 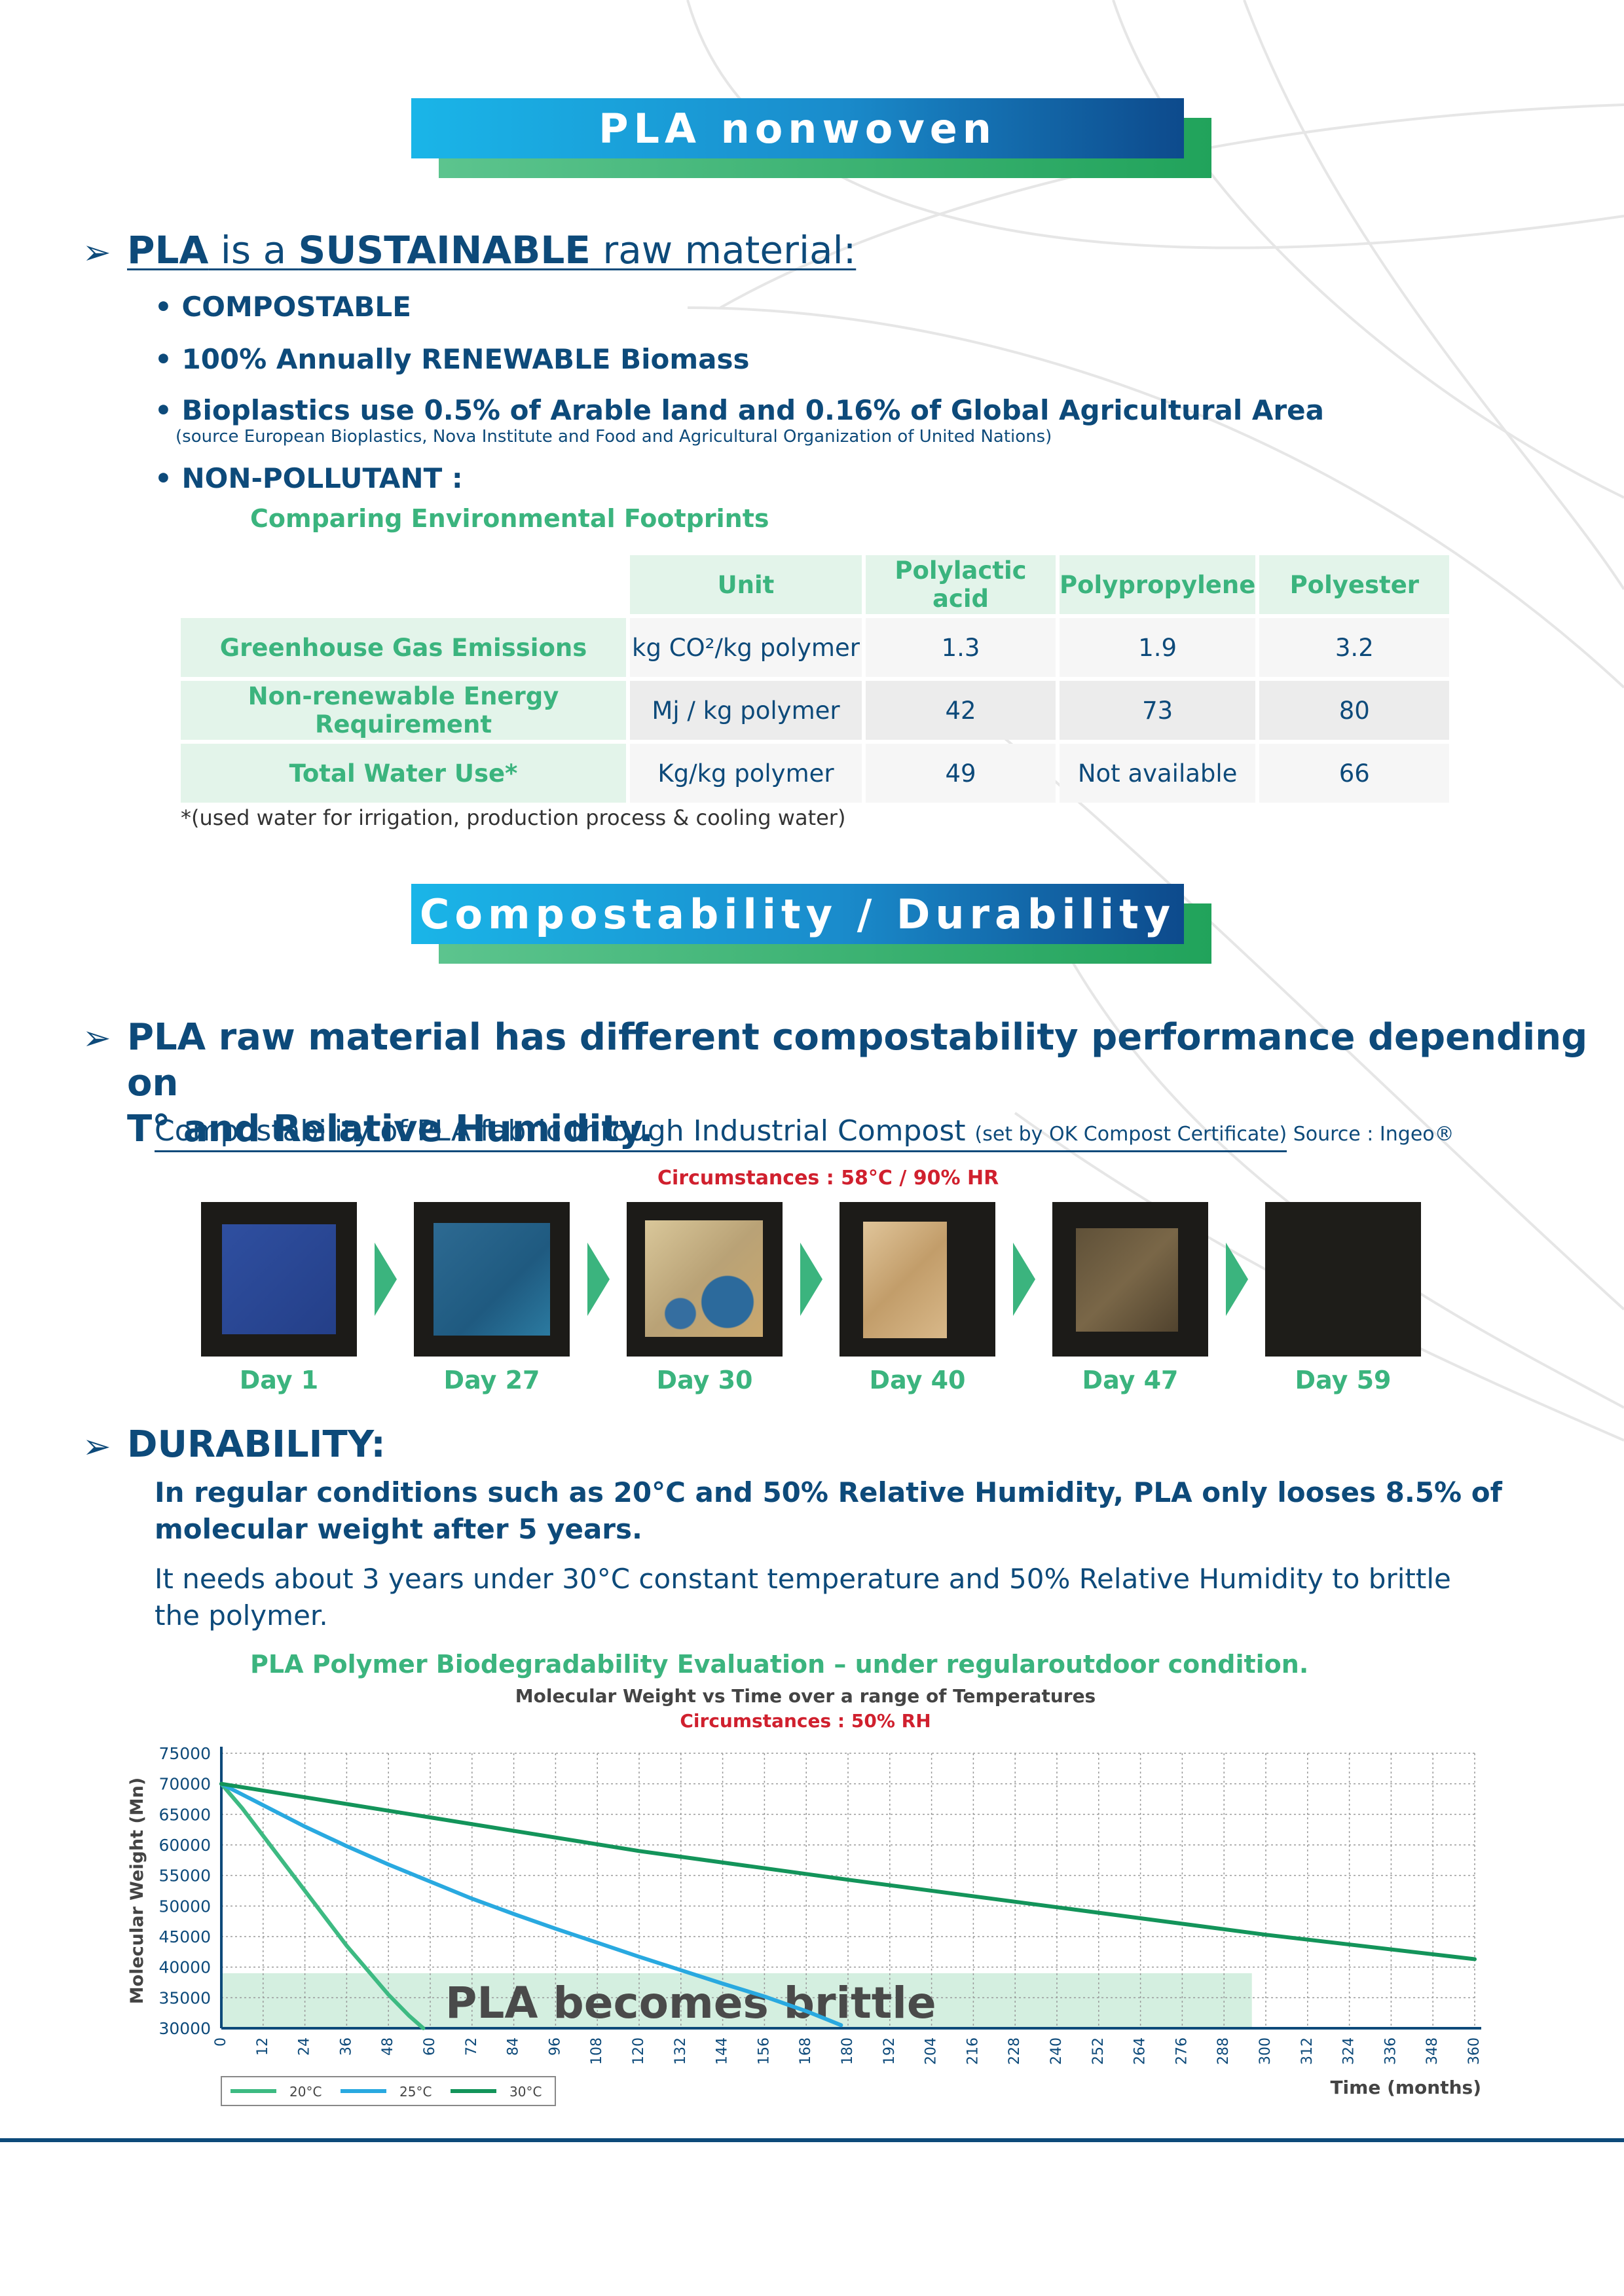 I want to click on sustainable-heading: PLA is a SUSTAINABLE raw material:, so click(x=491, y=250).